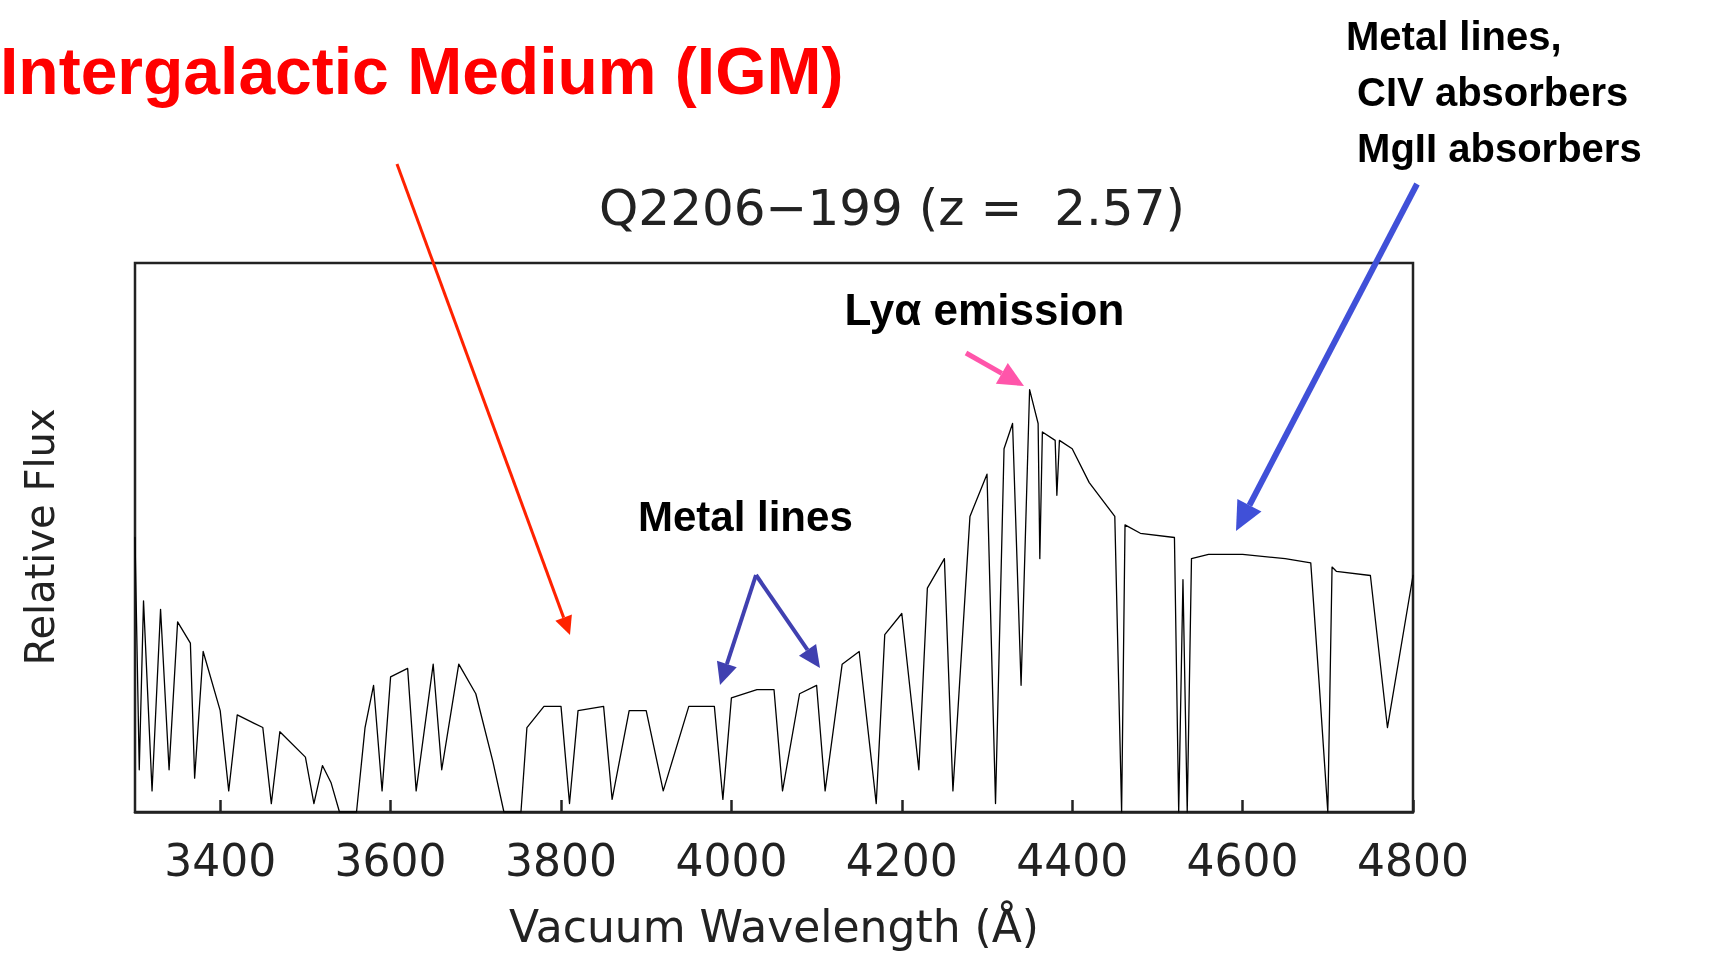 Image resolution: width=1718 pixels, height=959 pixels. What do you see at coordinates (561, 860) in the screenshot?
I see `x-tick-label: 3800` at bounding box center [561, 860].